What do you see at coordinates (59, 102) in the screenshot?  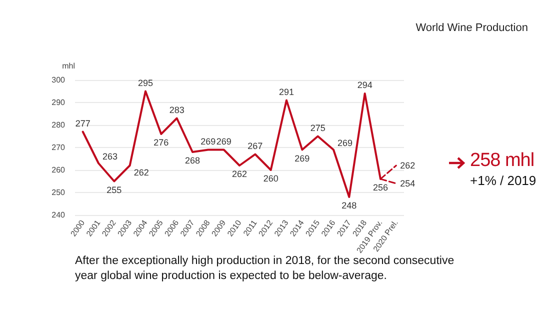 I see `y-tick-label: 290` at bounding box center [59, 102].